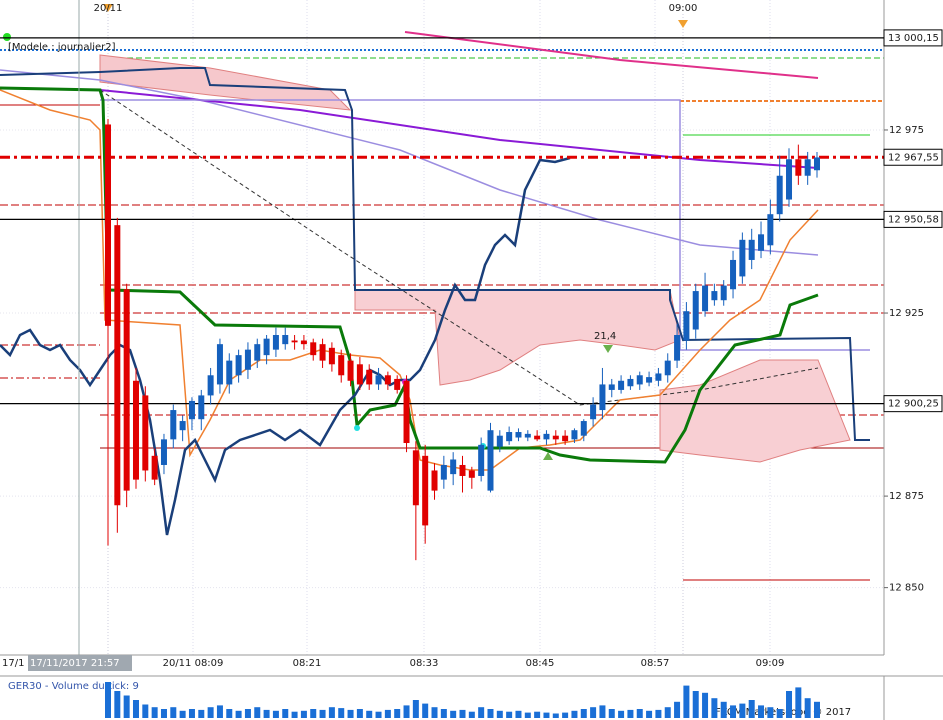 This screenshot has width=943, height=720. What do you see at coordinates (683, 8) in the screenshot?
I see `top-time-label: 09:00` at bounding box center [683, 8].